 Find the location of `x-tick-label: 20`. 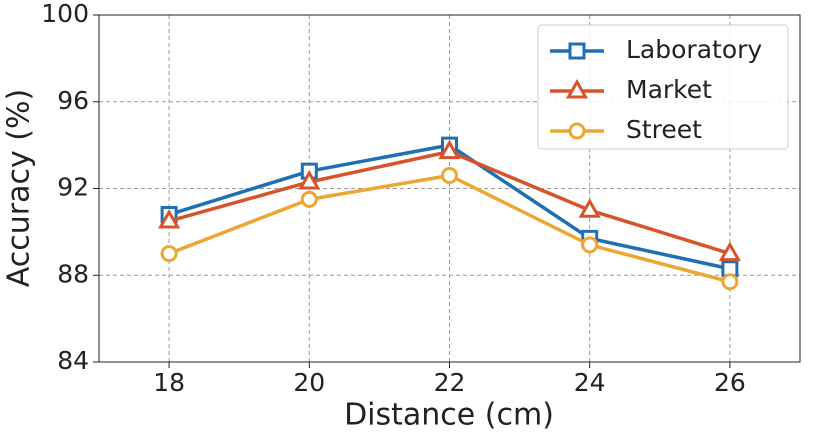

x-tick-label: 20 is located at coordinates (309, 382).